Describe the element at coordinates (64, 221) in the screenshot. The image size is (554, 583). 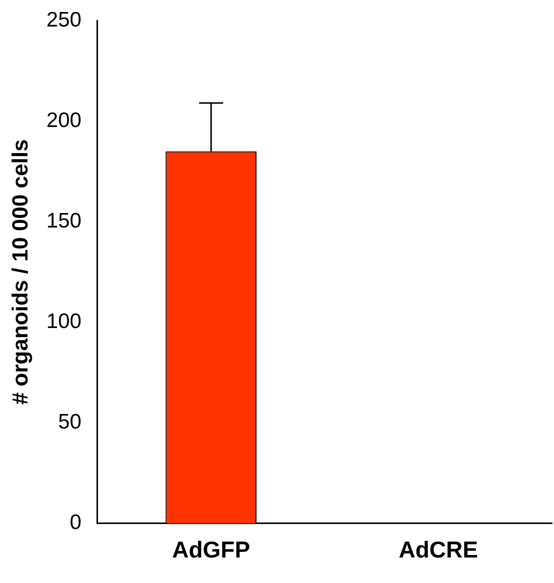
I see `y-tick-label: 150` at that location.